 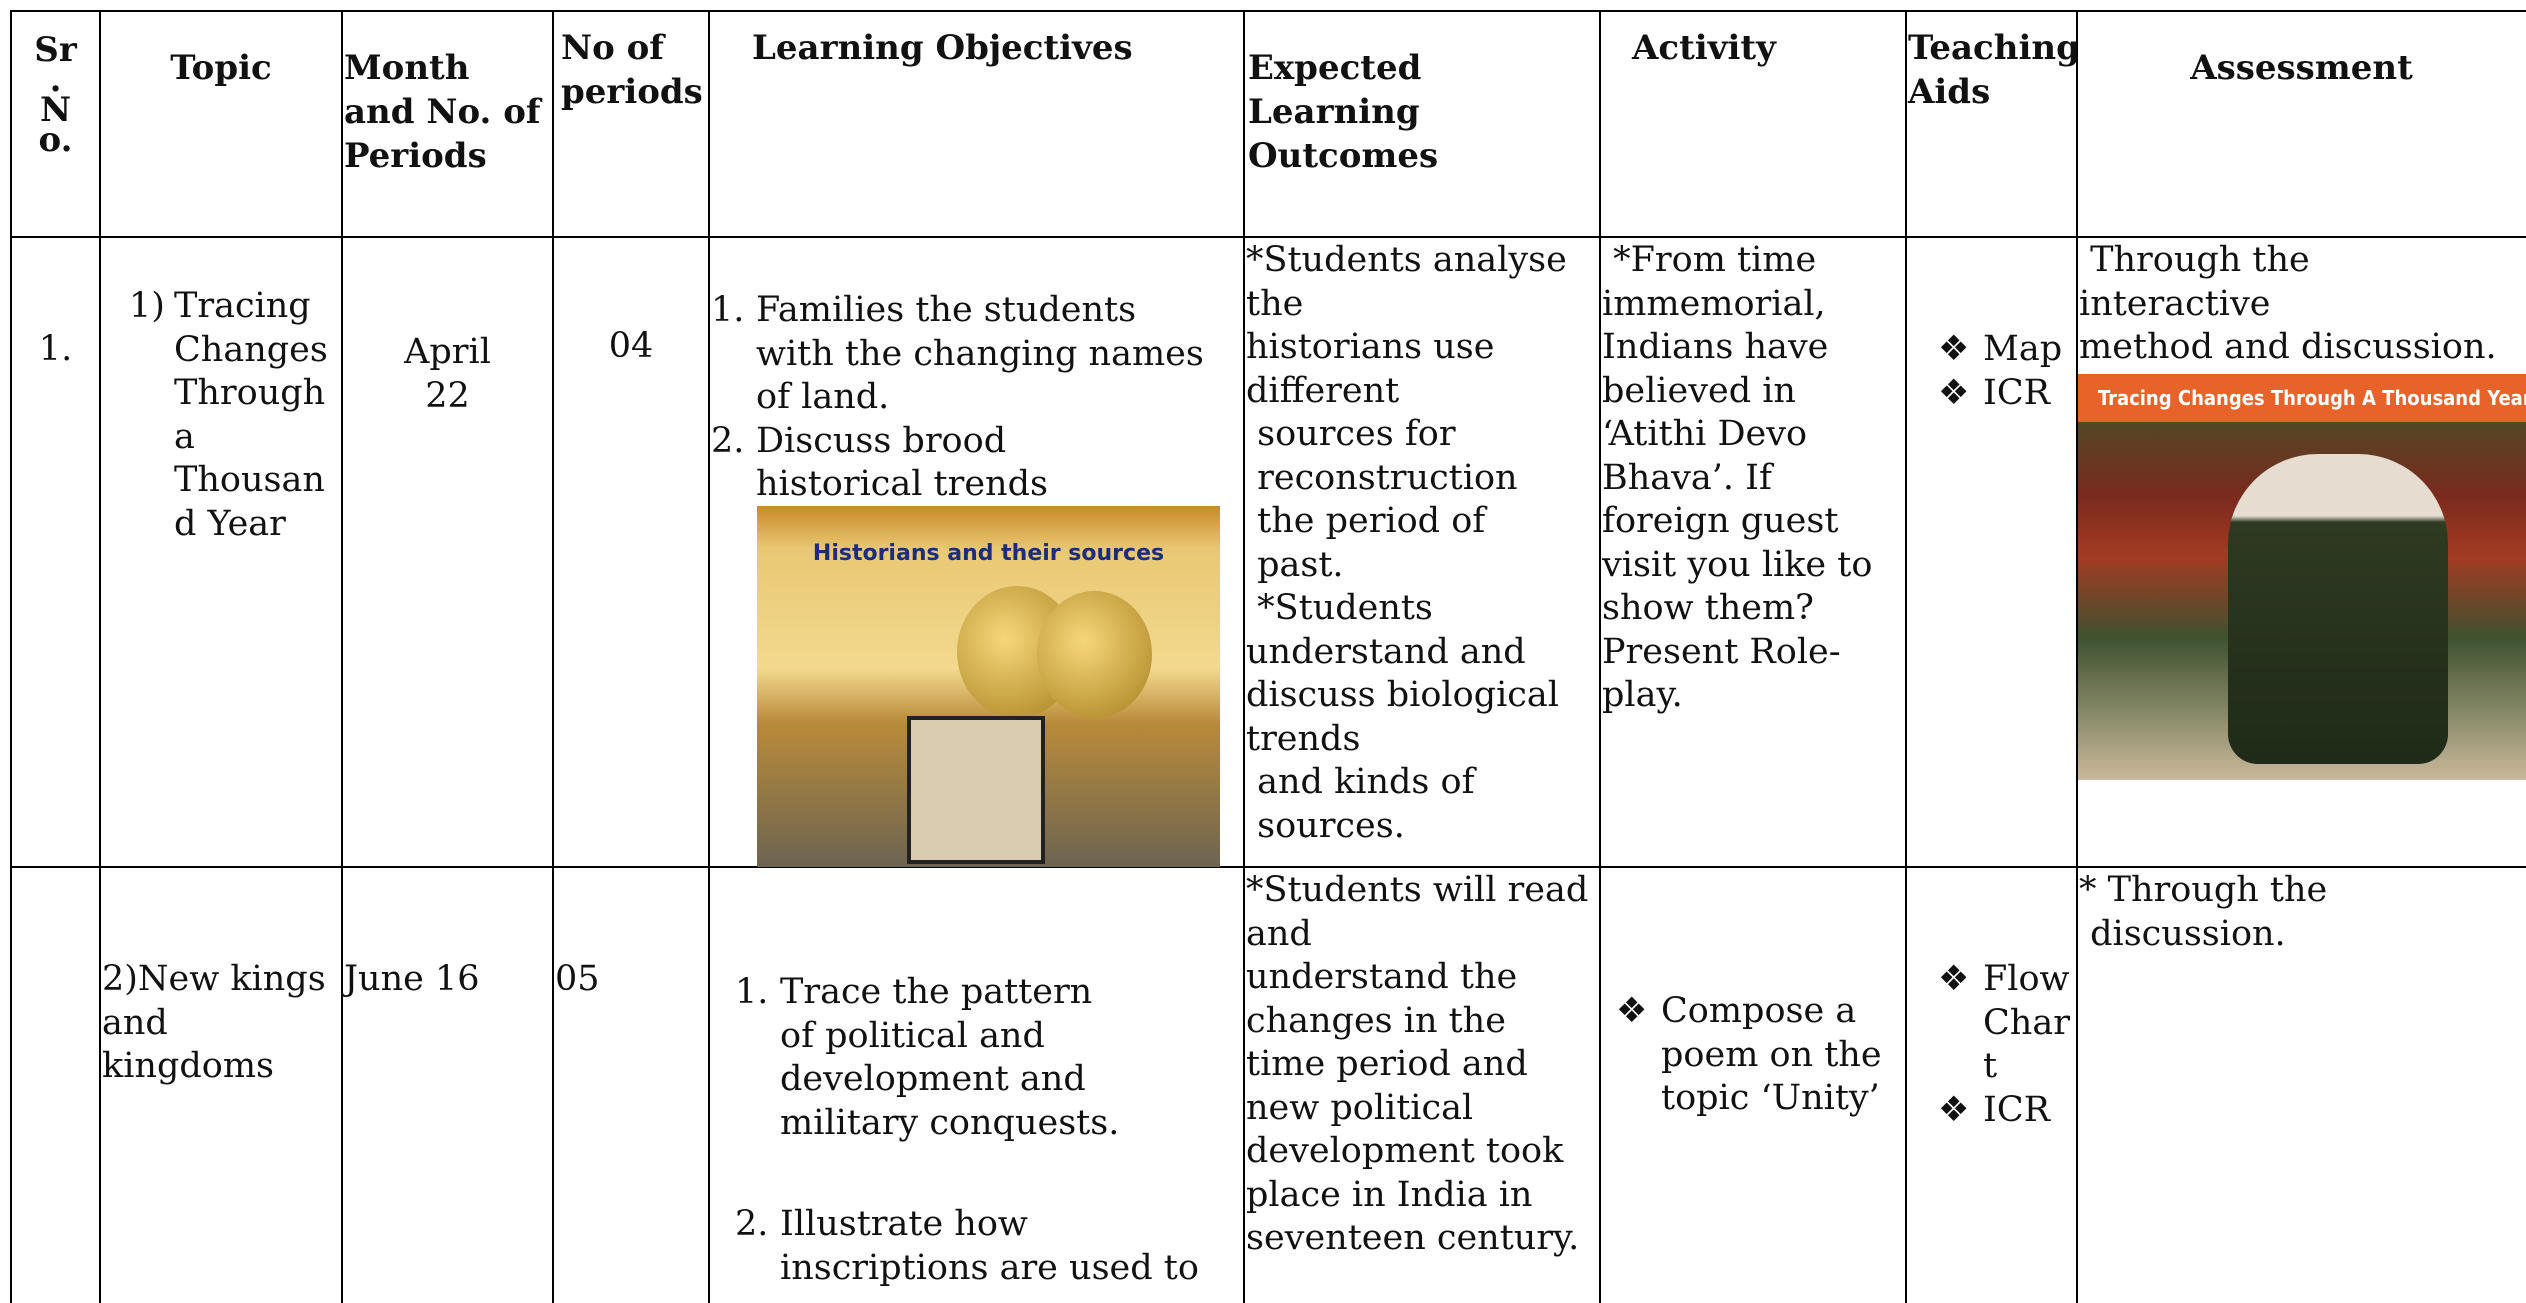 What do you see at coordinates (1382, 977) in the screenshot?
I see `cell-text: understand the` at bounding box center [1382, 977].